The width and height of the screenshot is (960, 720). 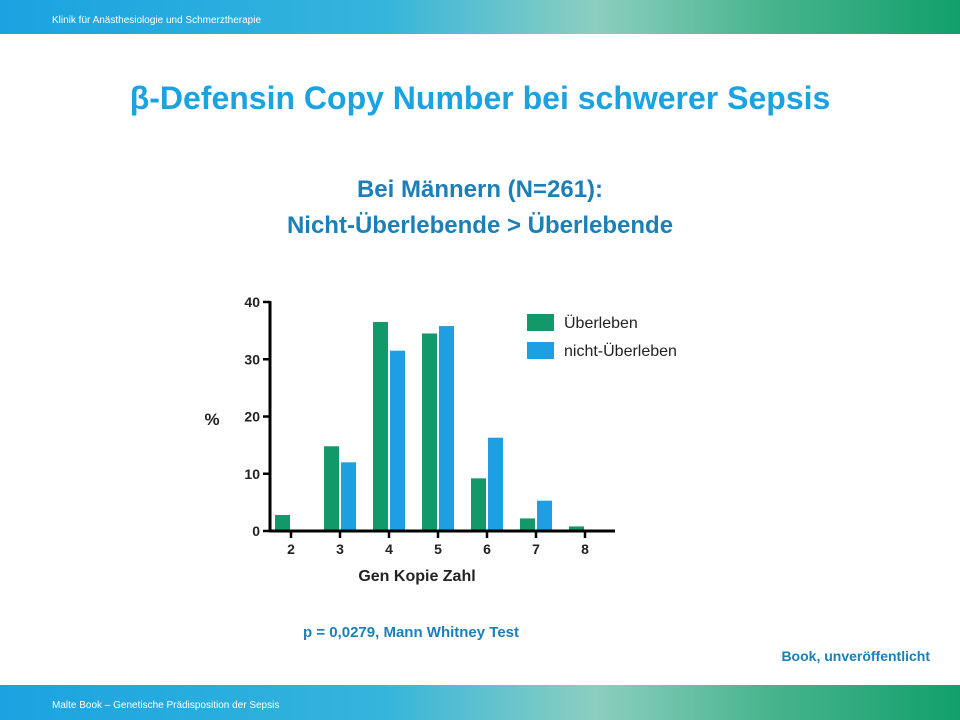 I want to click on x-tick-label: 8, so click(x=585, y=549).